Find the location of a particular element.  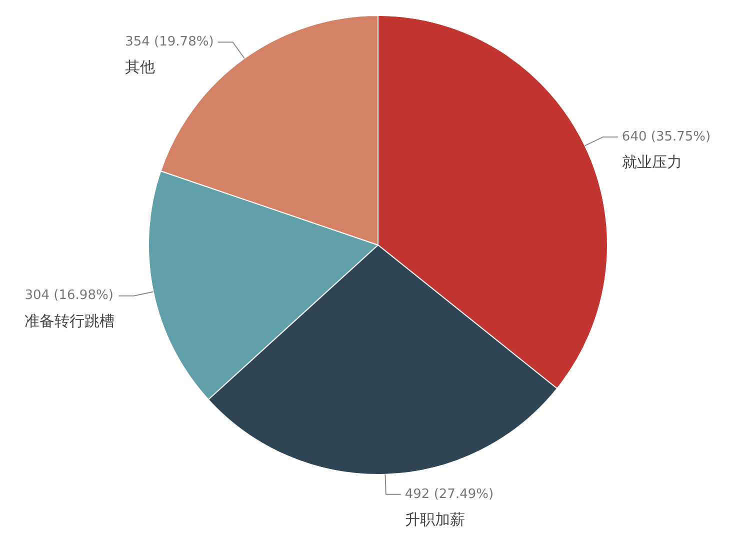

data-label: 492 (27.49%) is located at coordinates (449, 494).